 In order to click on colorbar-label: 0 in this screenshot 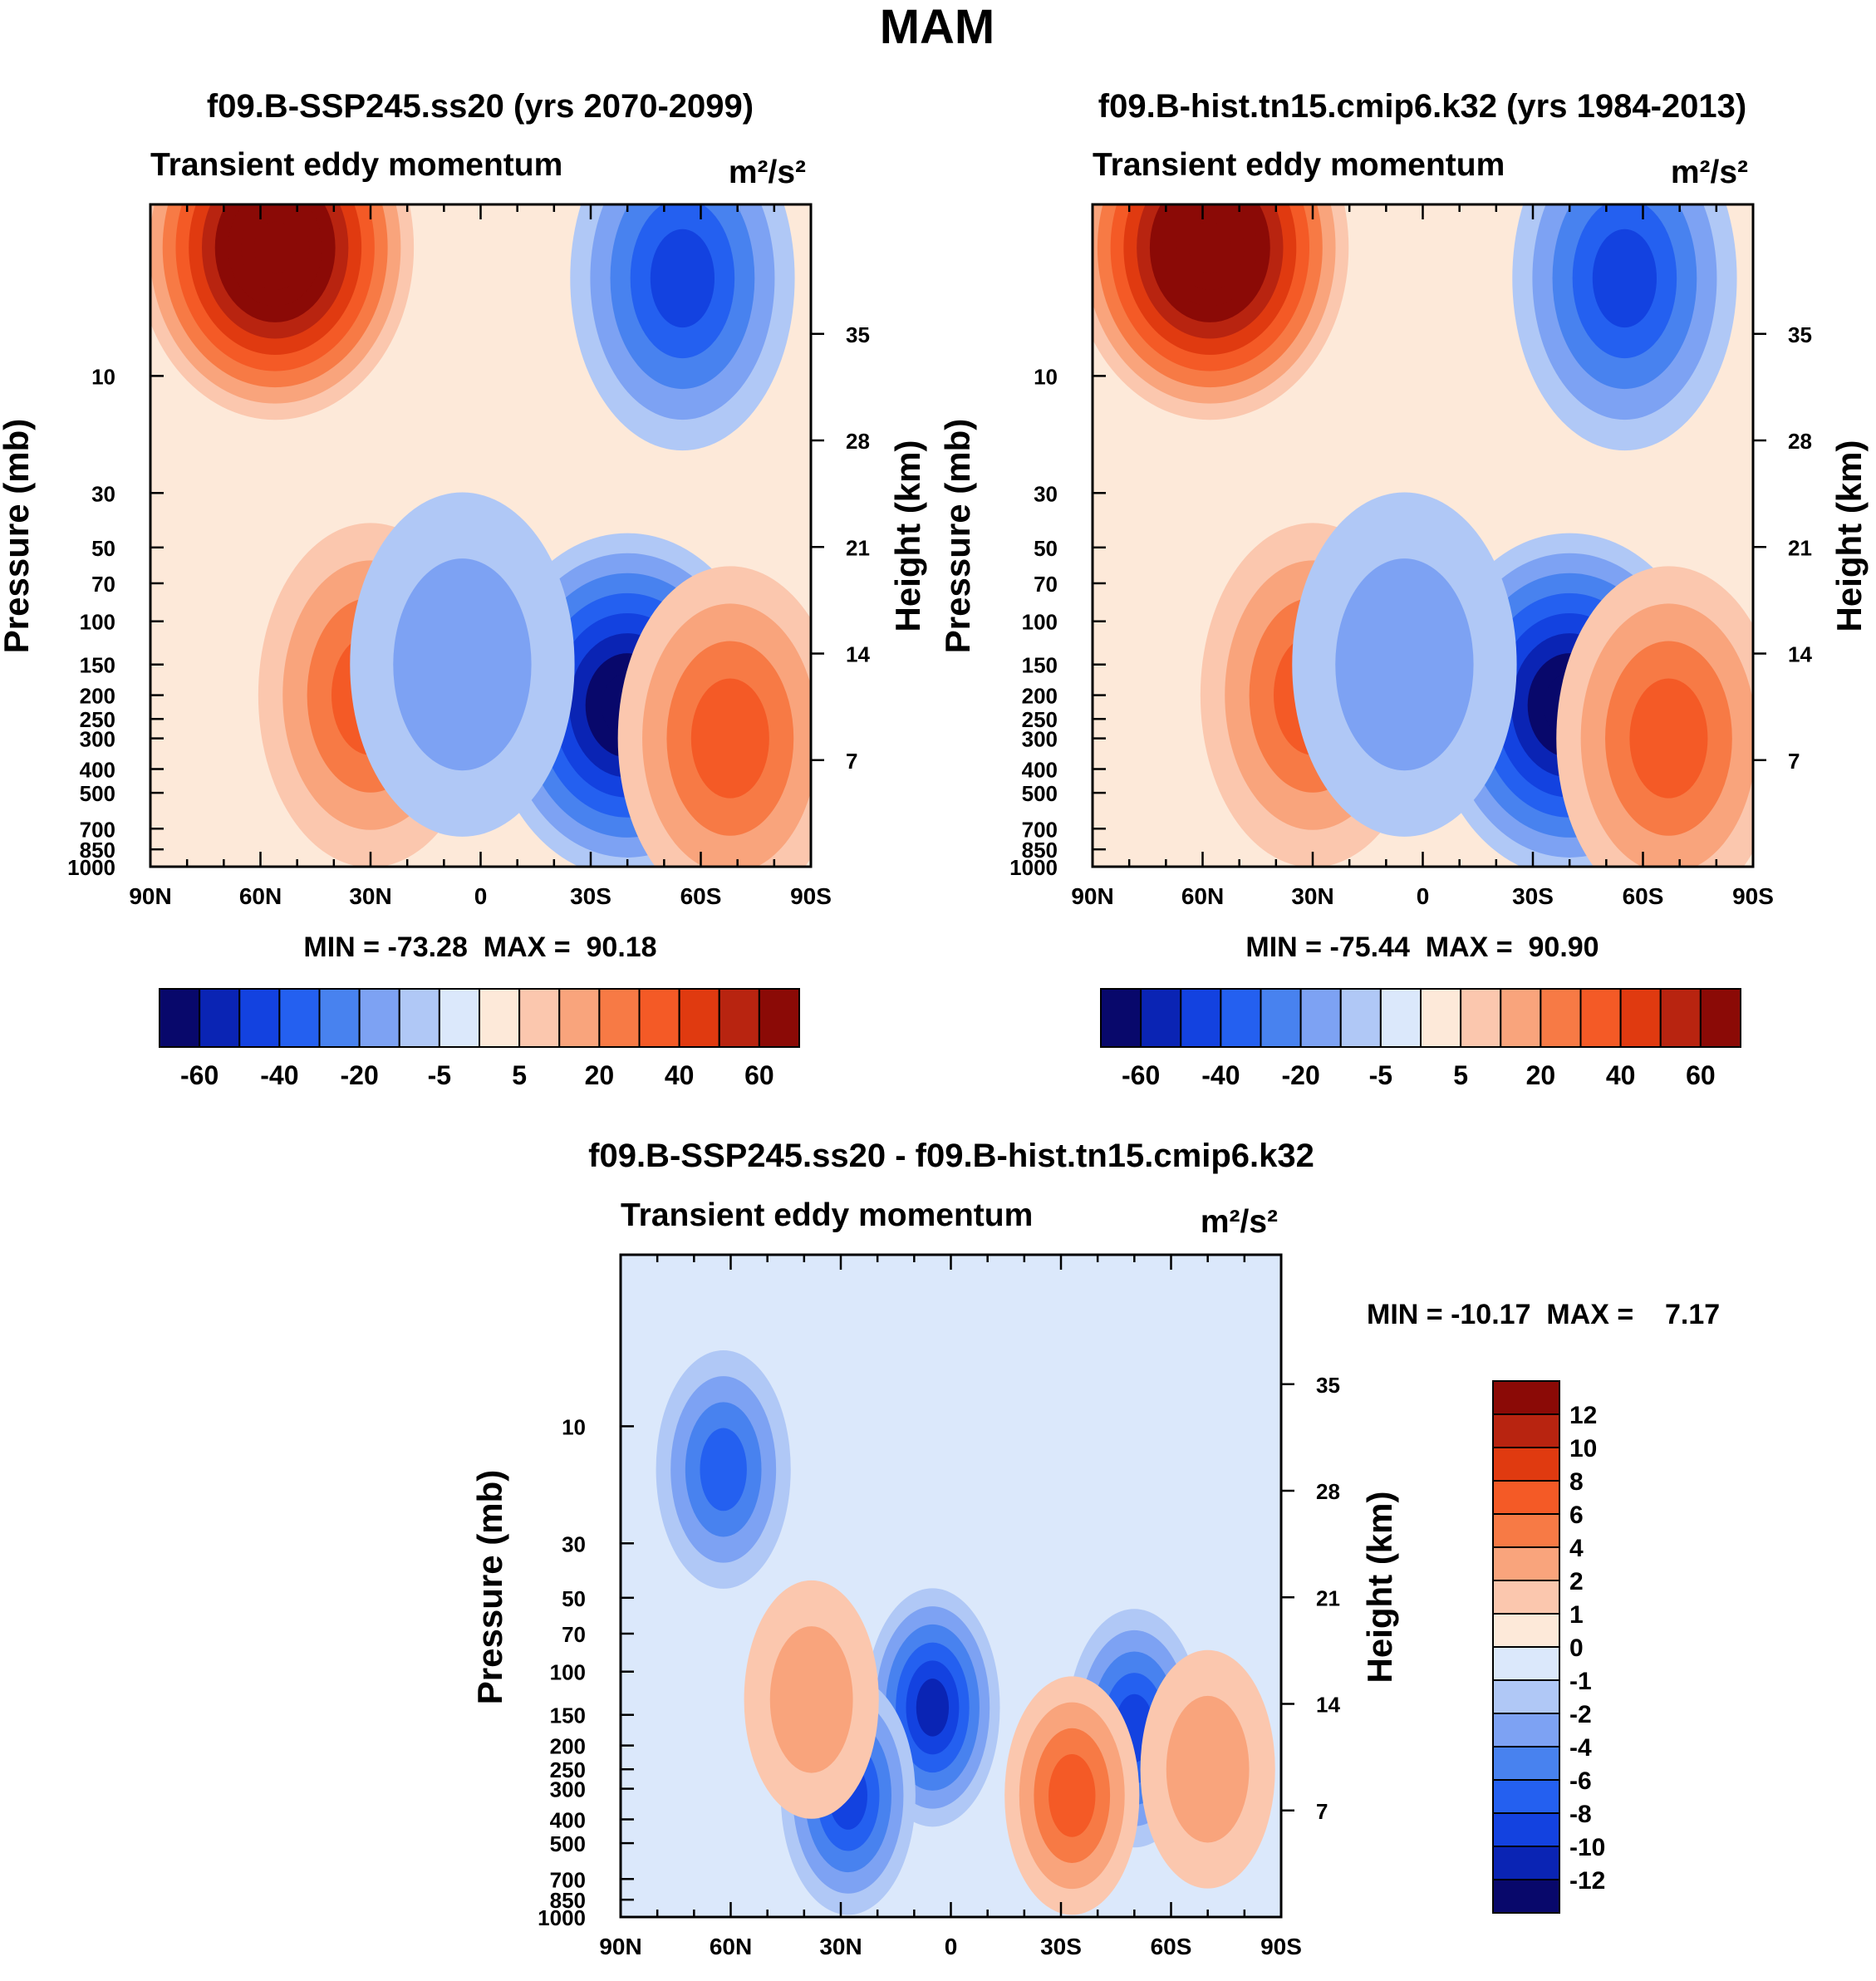, I will do `click(1576, 1648)`.